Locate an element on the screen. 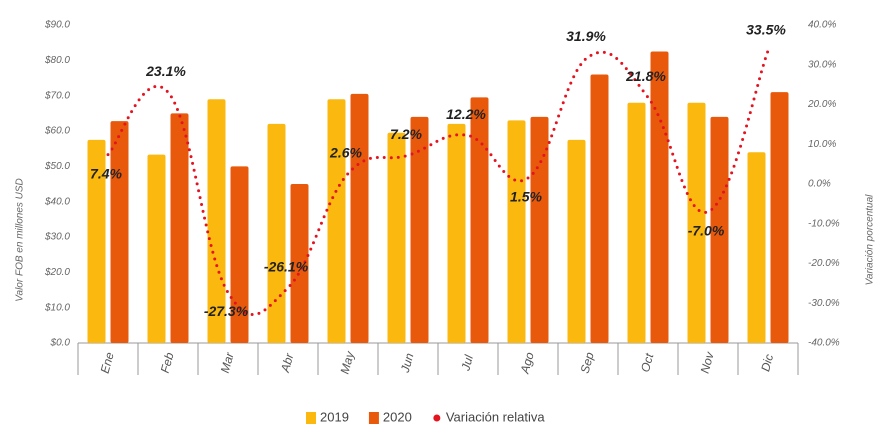 The height and width of the screenshot is (429, 885). data-label: 2.6% is located at coordinates (345, 152).